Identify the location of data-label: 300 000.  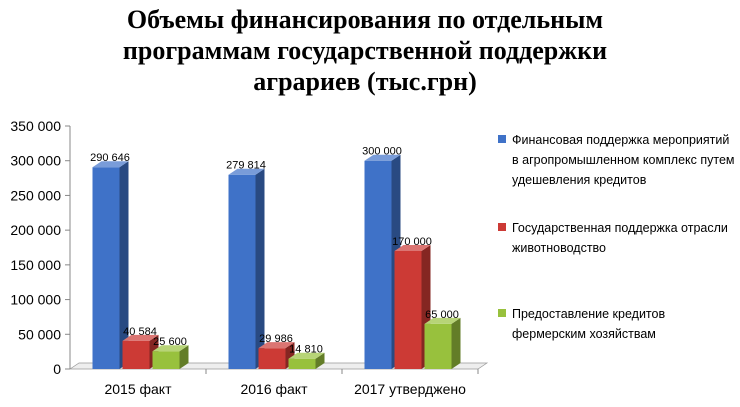
(382, 152).